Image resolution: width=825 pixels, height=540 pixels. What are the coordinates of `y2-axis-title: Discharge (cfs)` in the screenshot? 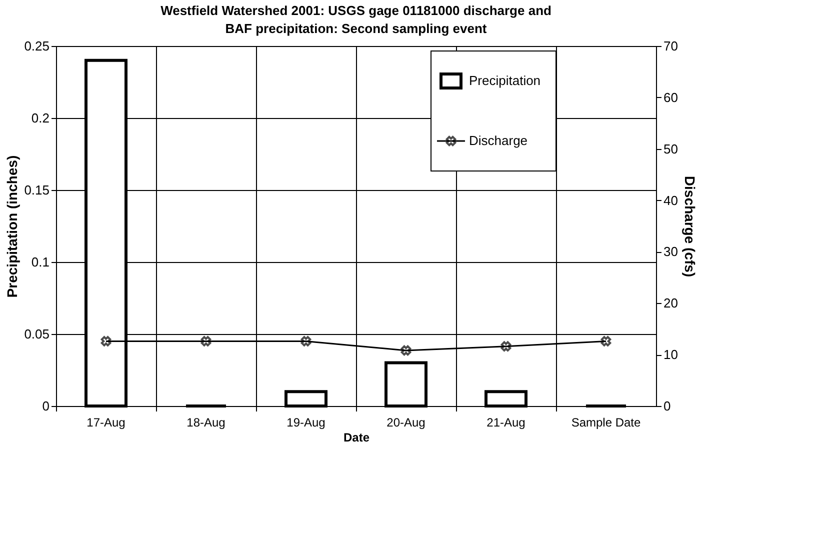 It's located at (690, 227).